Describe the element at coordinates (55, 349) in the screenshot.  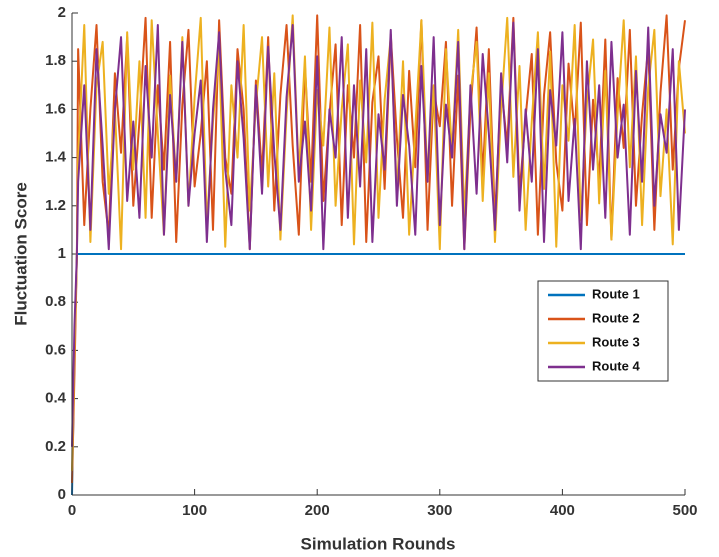
I see `y-tick-label: 0.6` at that location.